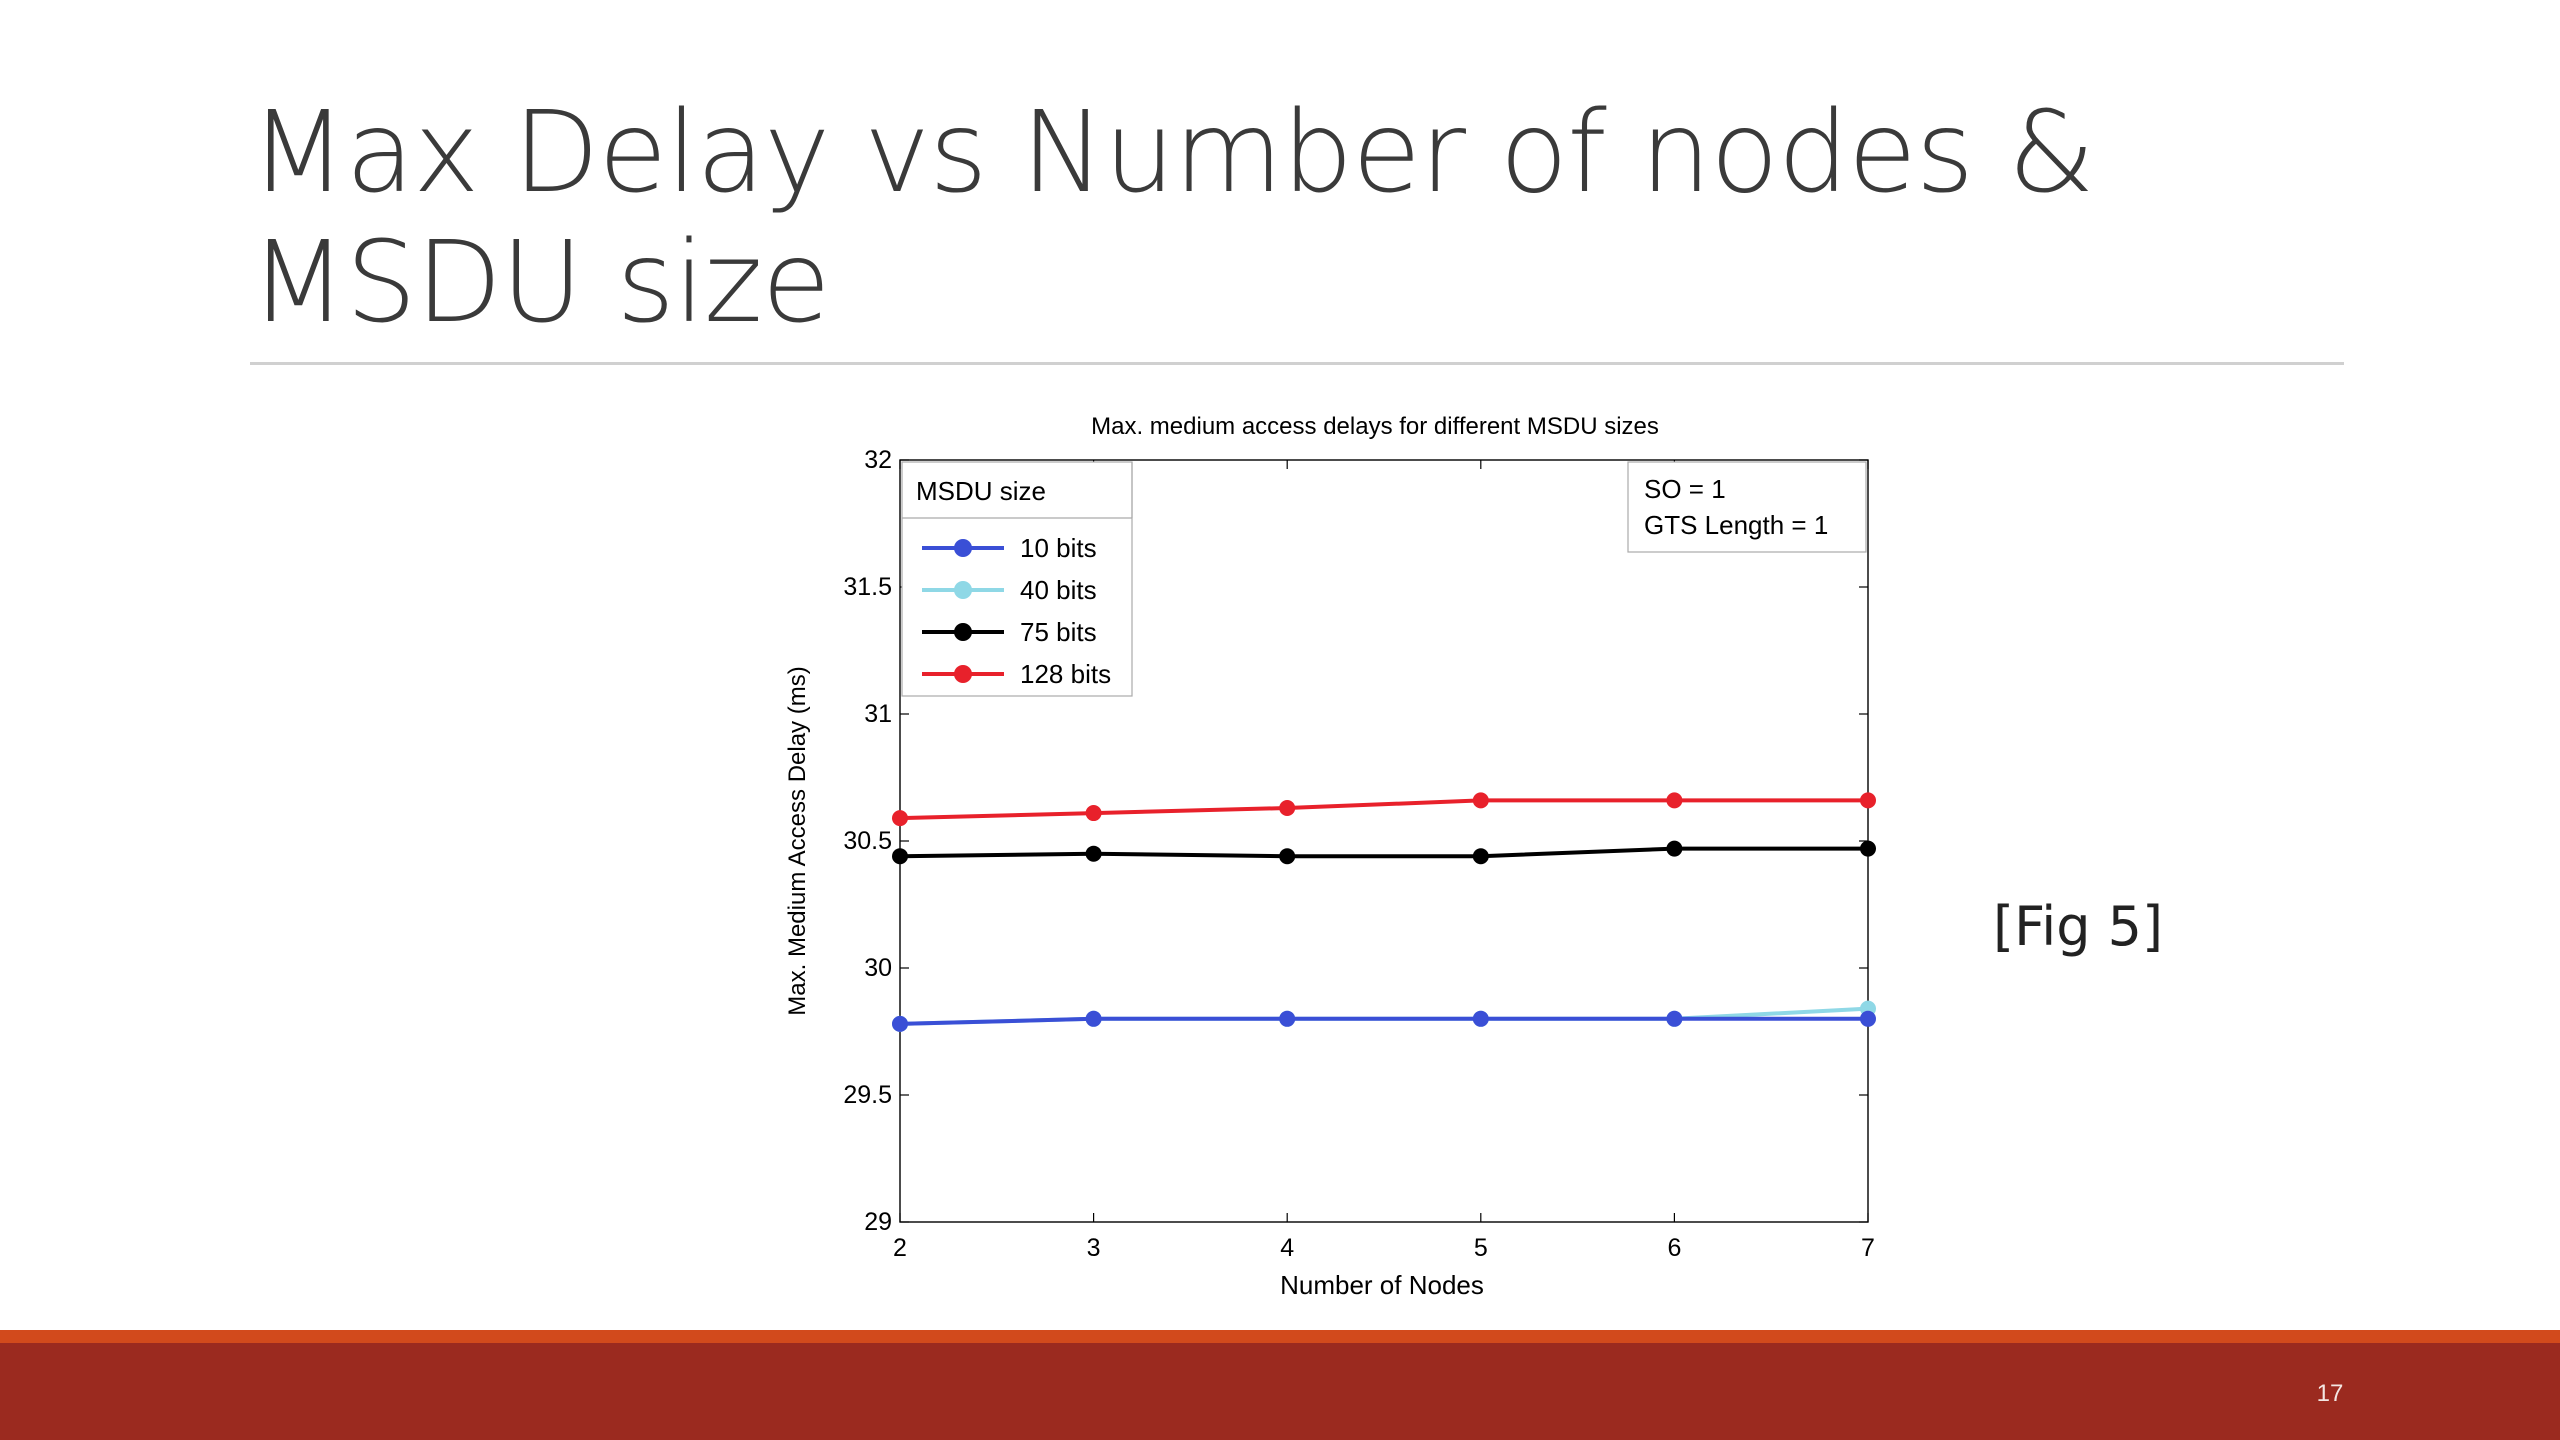 This screenshot has height=1440, width=2560. Describe the element at coordinates (2078, 926) in the screenshot. I see `figure-caption: [Fig 5]` at that location.